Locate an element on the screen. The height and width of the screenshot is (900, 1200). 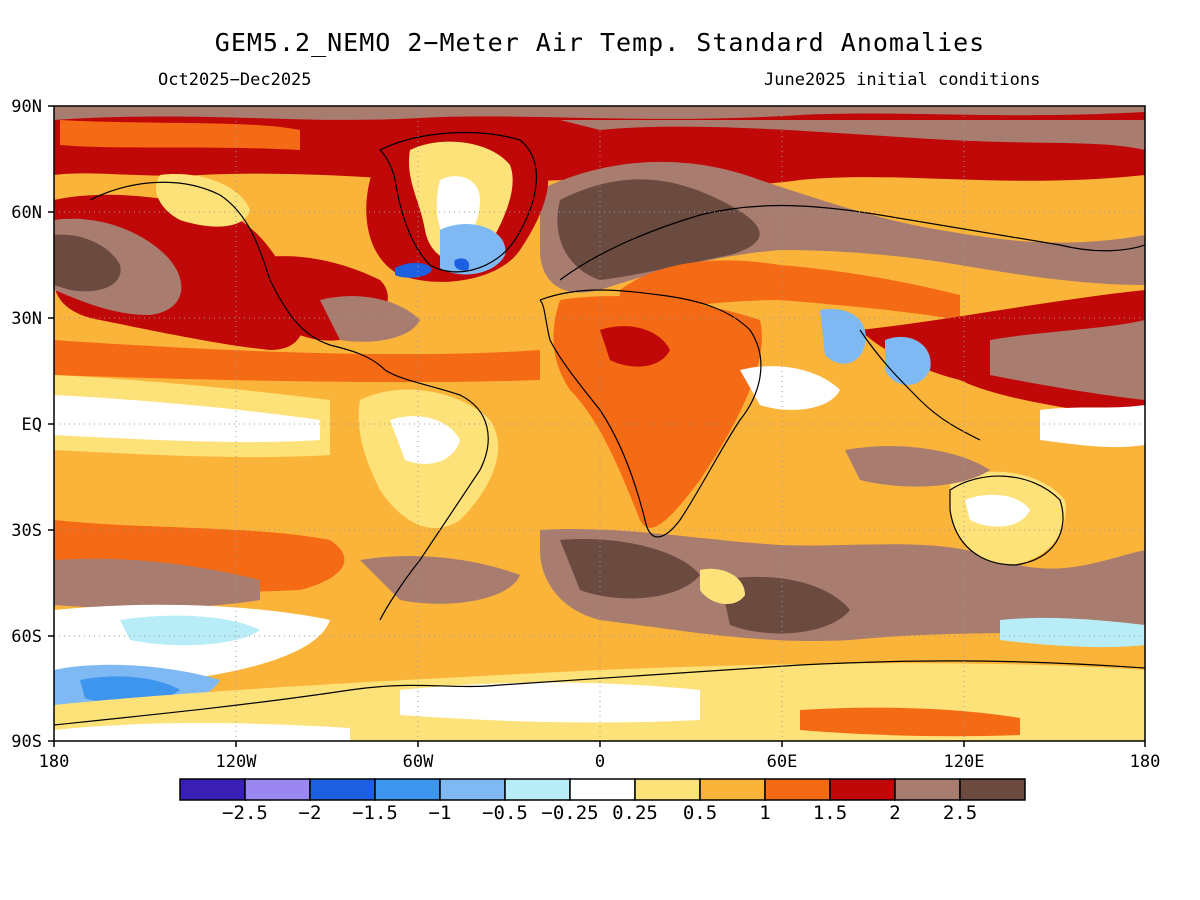
lat-label: 30N is located at coordinates (26, 319).